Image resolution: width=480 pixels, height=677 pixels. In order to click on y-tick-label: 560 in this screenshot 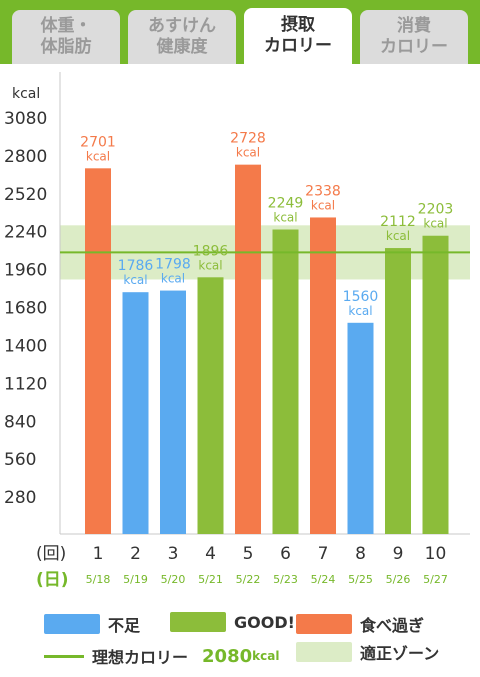, I will do `click(20, 460)`.